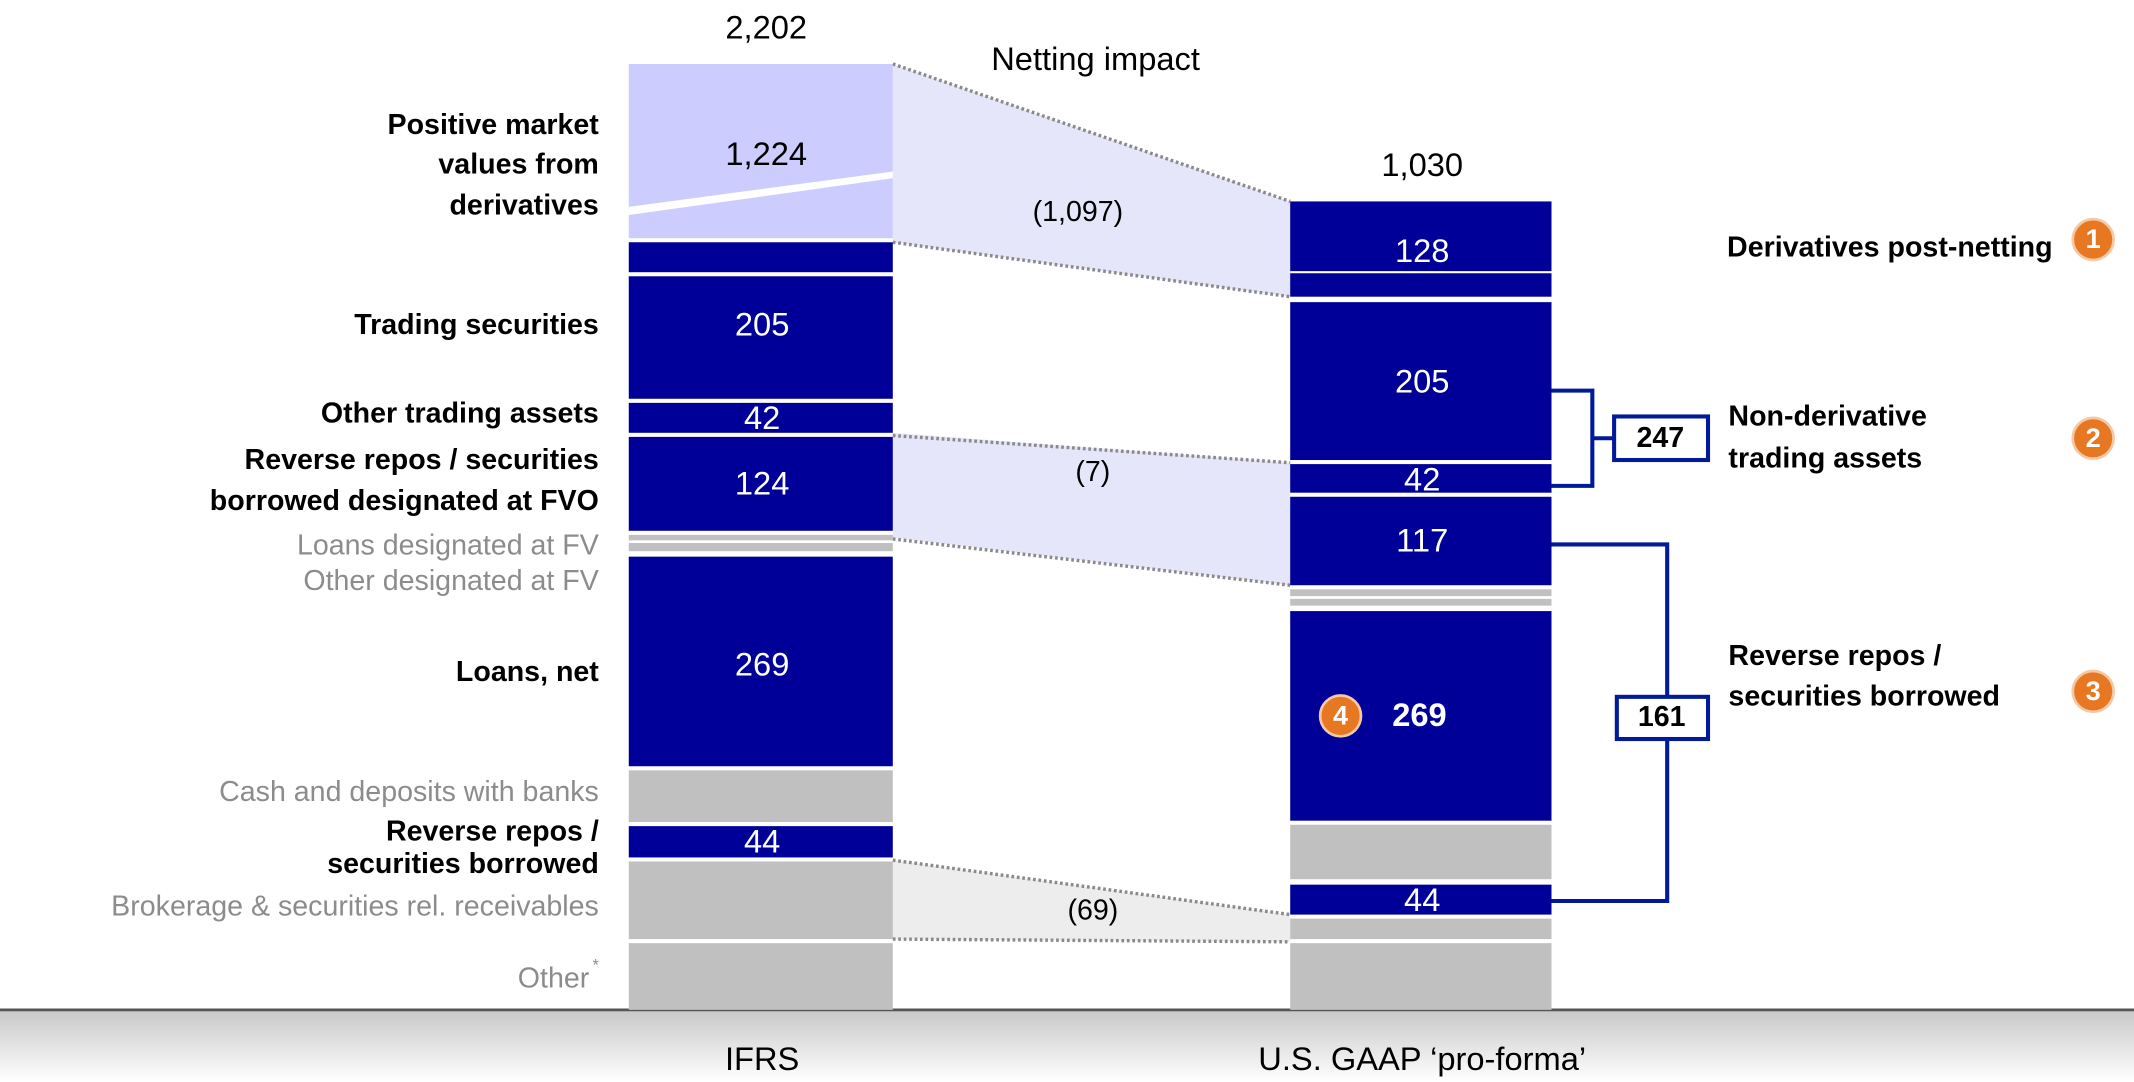 Image resolution: width=2134 pixels, height=1082 pixels. I want to click on badge: 3, so click(2093, 691).